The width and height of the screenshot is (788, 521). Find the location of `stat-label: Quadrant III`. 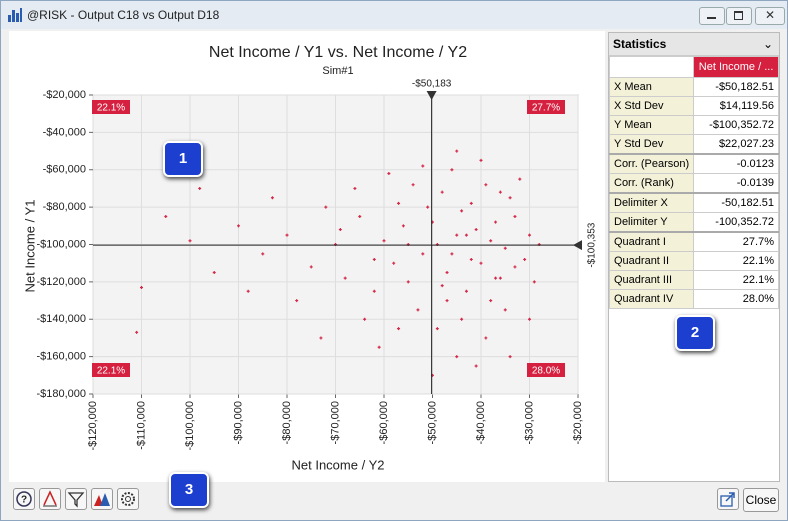

stat-label: Quadrant III is located at coordinates (651, 280).